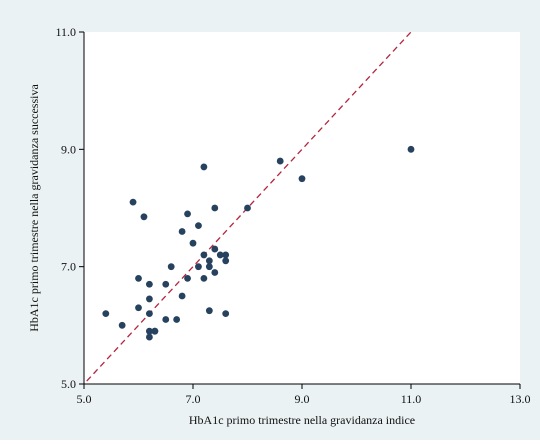 The height and width of the screenshot is (445, 540). Describe the element at coordinates (69, 208) in the screenshot. I see `y-axis-ticks: 5.0 7.0 9.0 11.0` at that location.